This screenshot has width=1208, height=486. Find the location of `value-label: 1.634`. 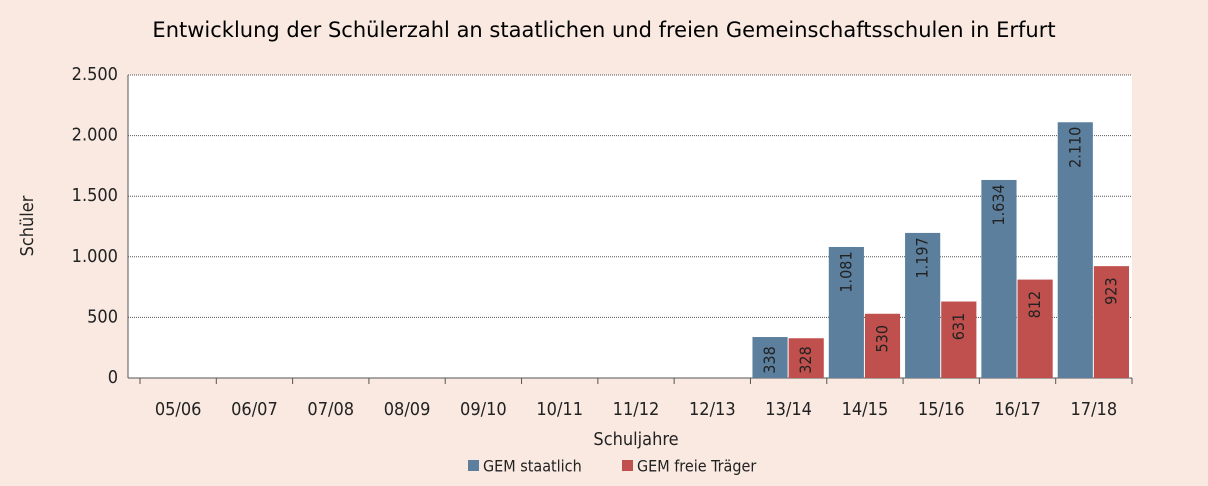

value-label: 1.634 is located at coordinates (998, 204).